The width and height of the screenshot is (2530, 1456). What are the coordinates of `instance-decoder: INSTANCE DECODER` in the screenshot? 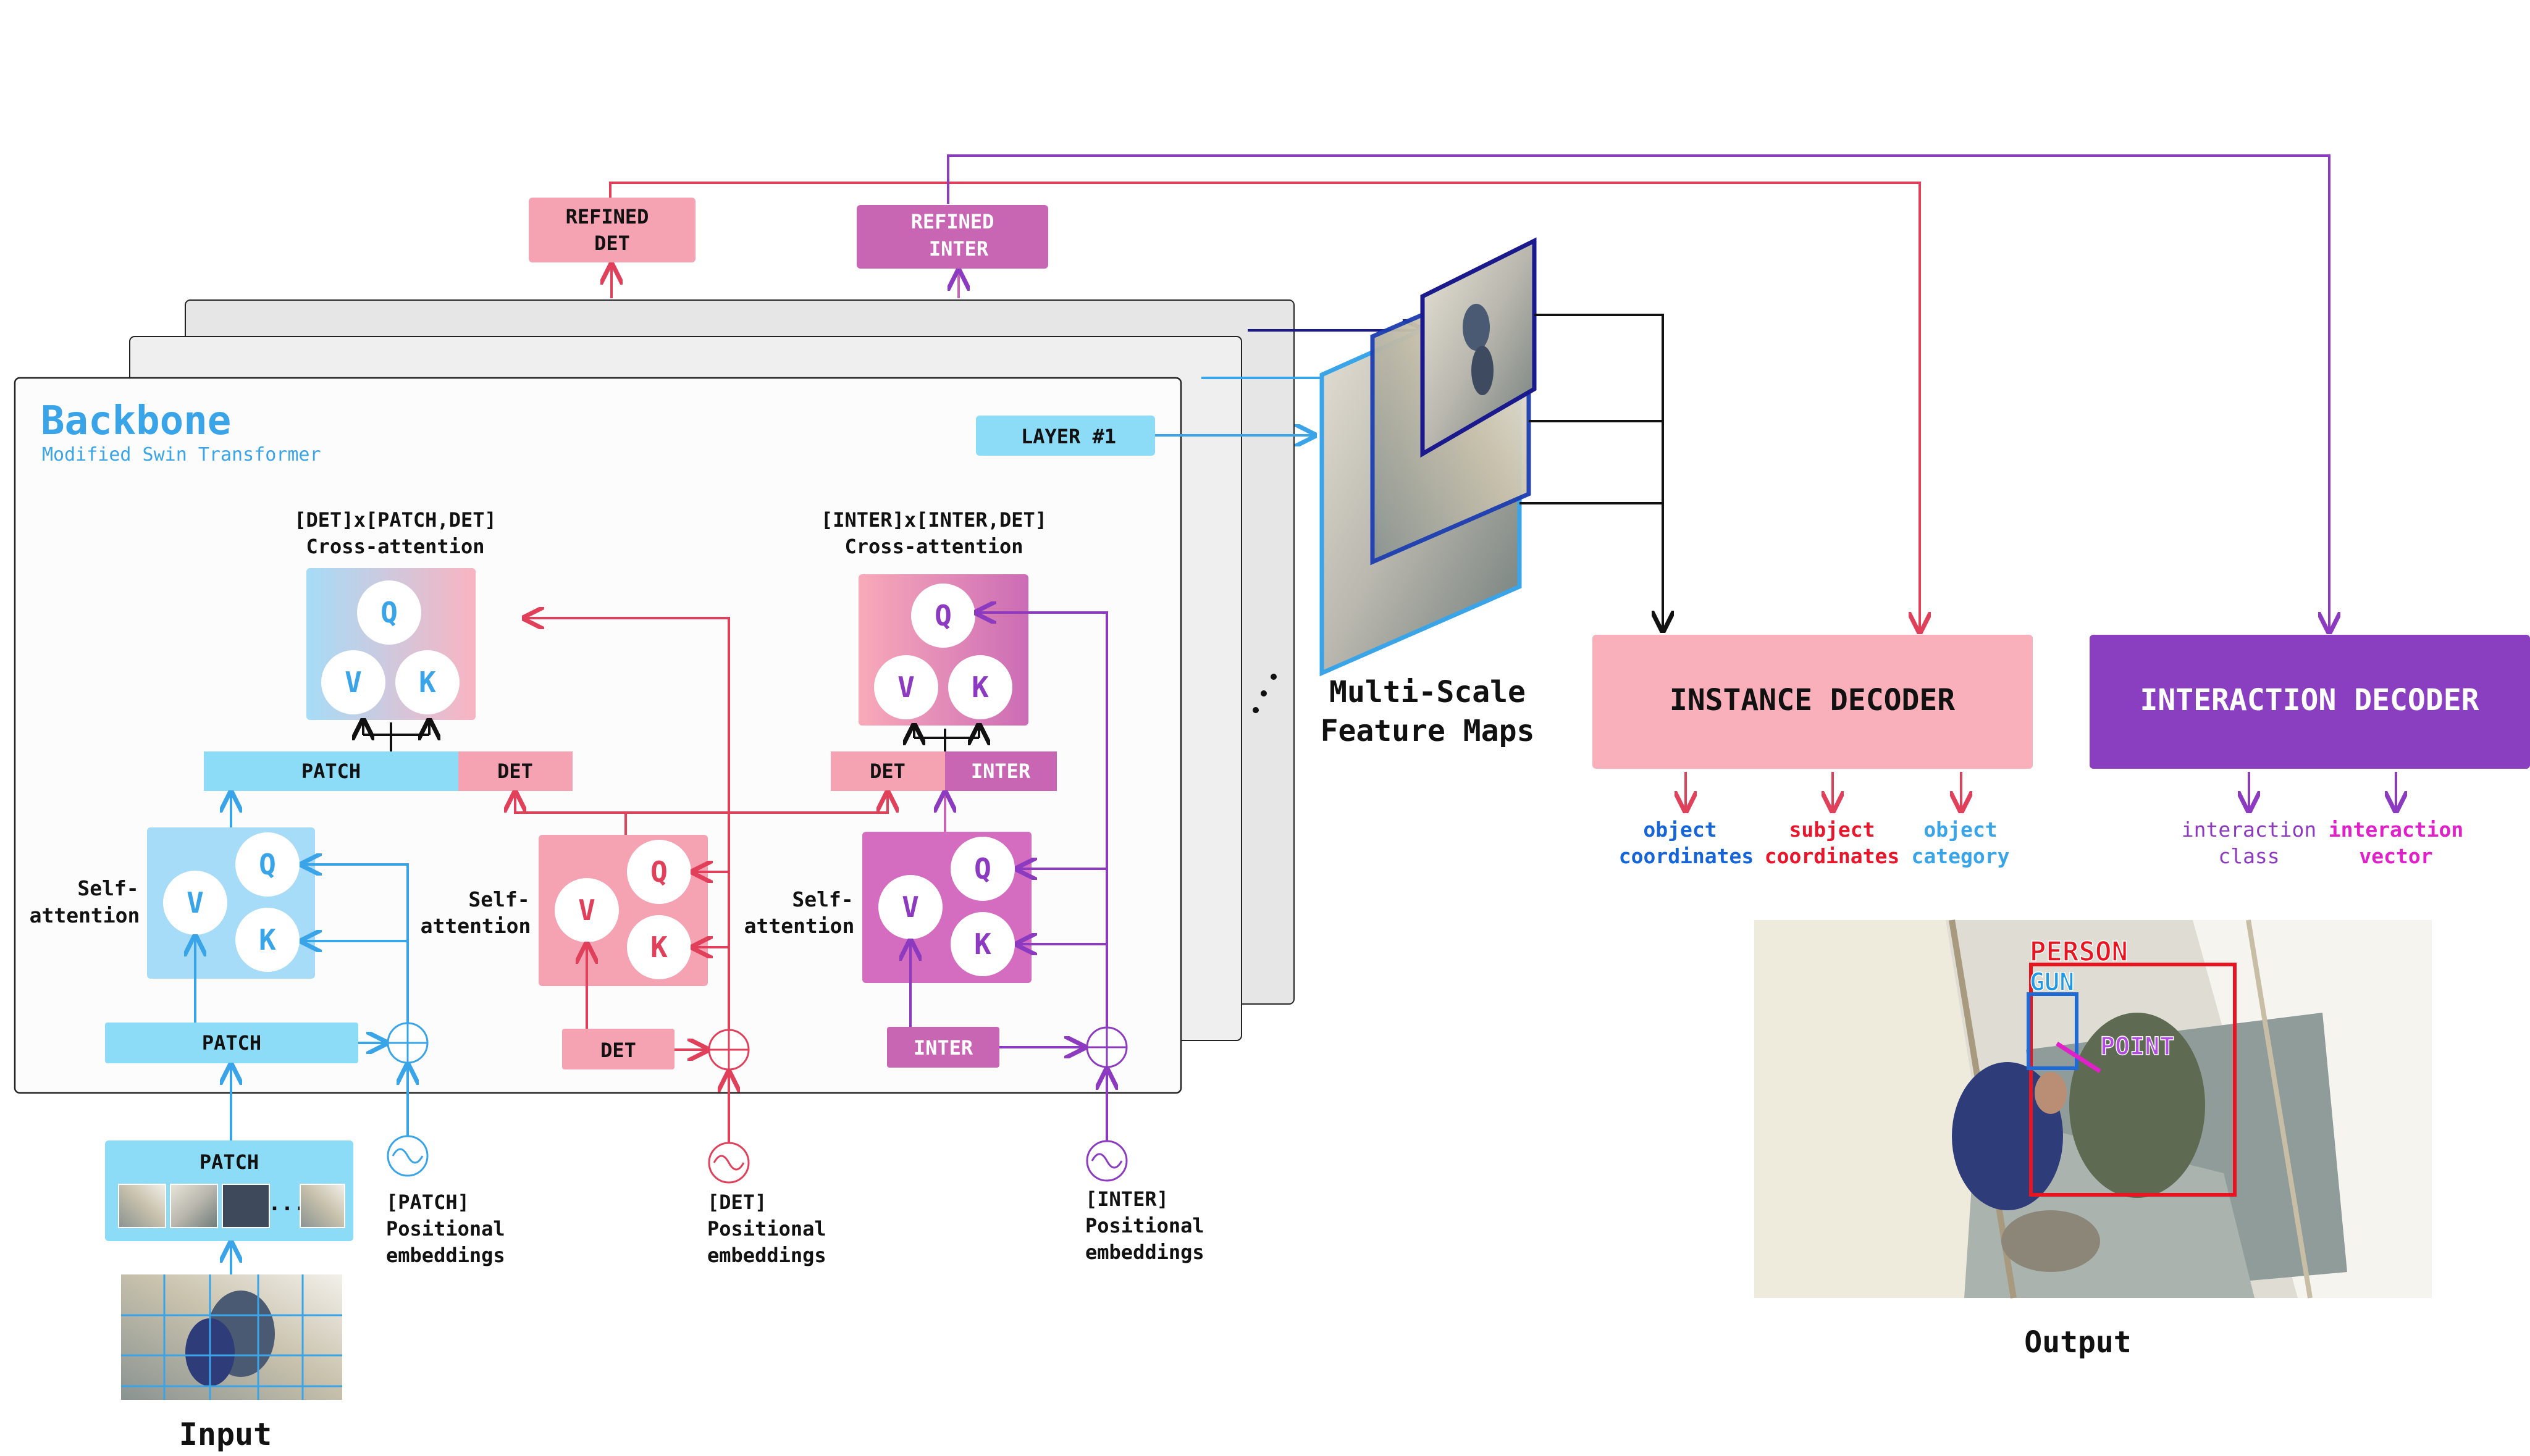 It's located at (1812, 702).